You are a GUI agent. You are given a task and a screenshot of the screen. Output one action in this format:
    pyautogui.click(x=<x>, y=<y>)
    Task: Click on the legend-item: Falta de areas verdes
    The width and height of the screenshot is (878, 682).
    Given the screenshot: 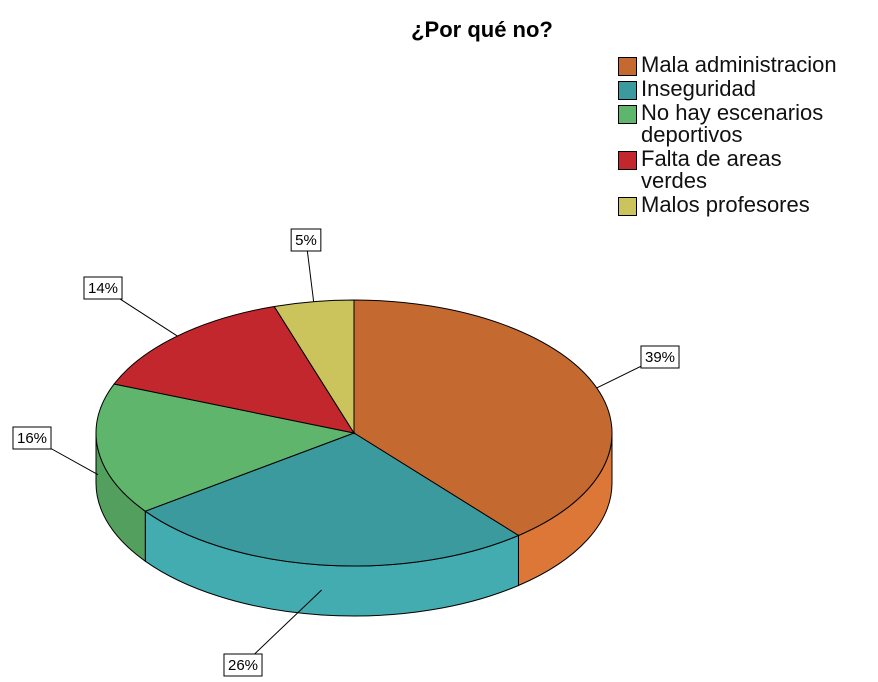 What is the action you would take?
    pyautogui.click(x=738, y=170)
    